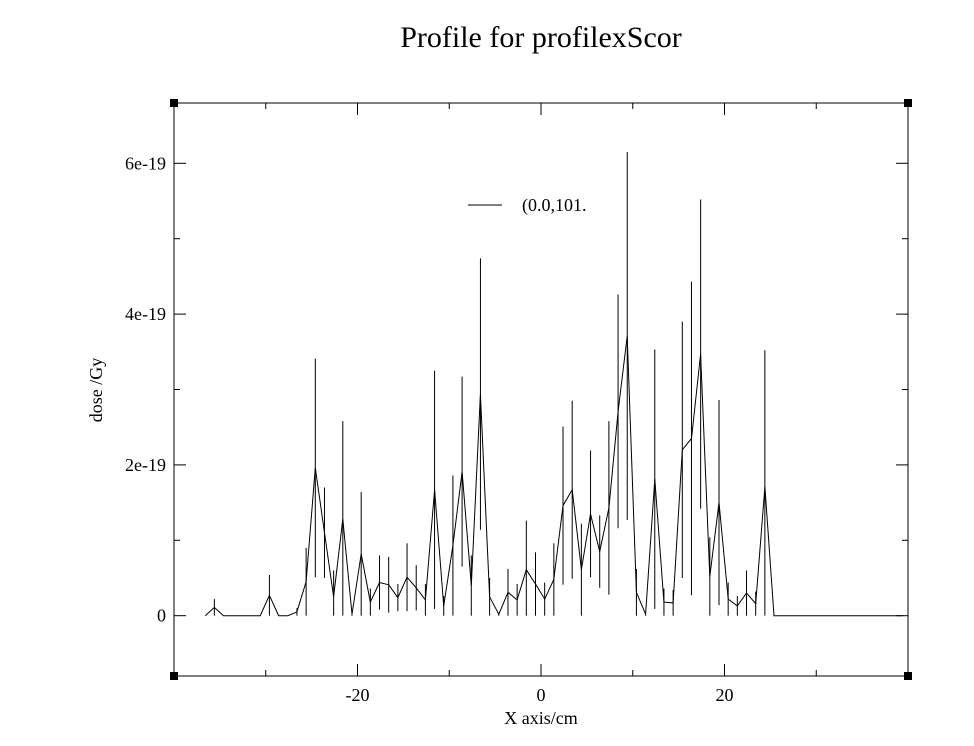 The height and width of the screenshot is (746, 974). Describe the element at coordinates (145, 314) in the screenshot. I see `y-tick-label: 4e-19` at that location.